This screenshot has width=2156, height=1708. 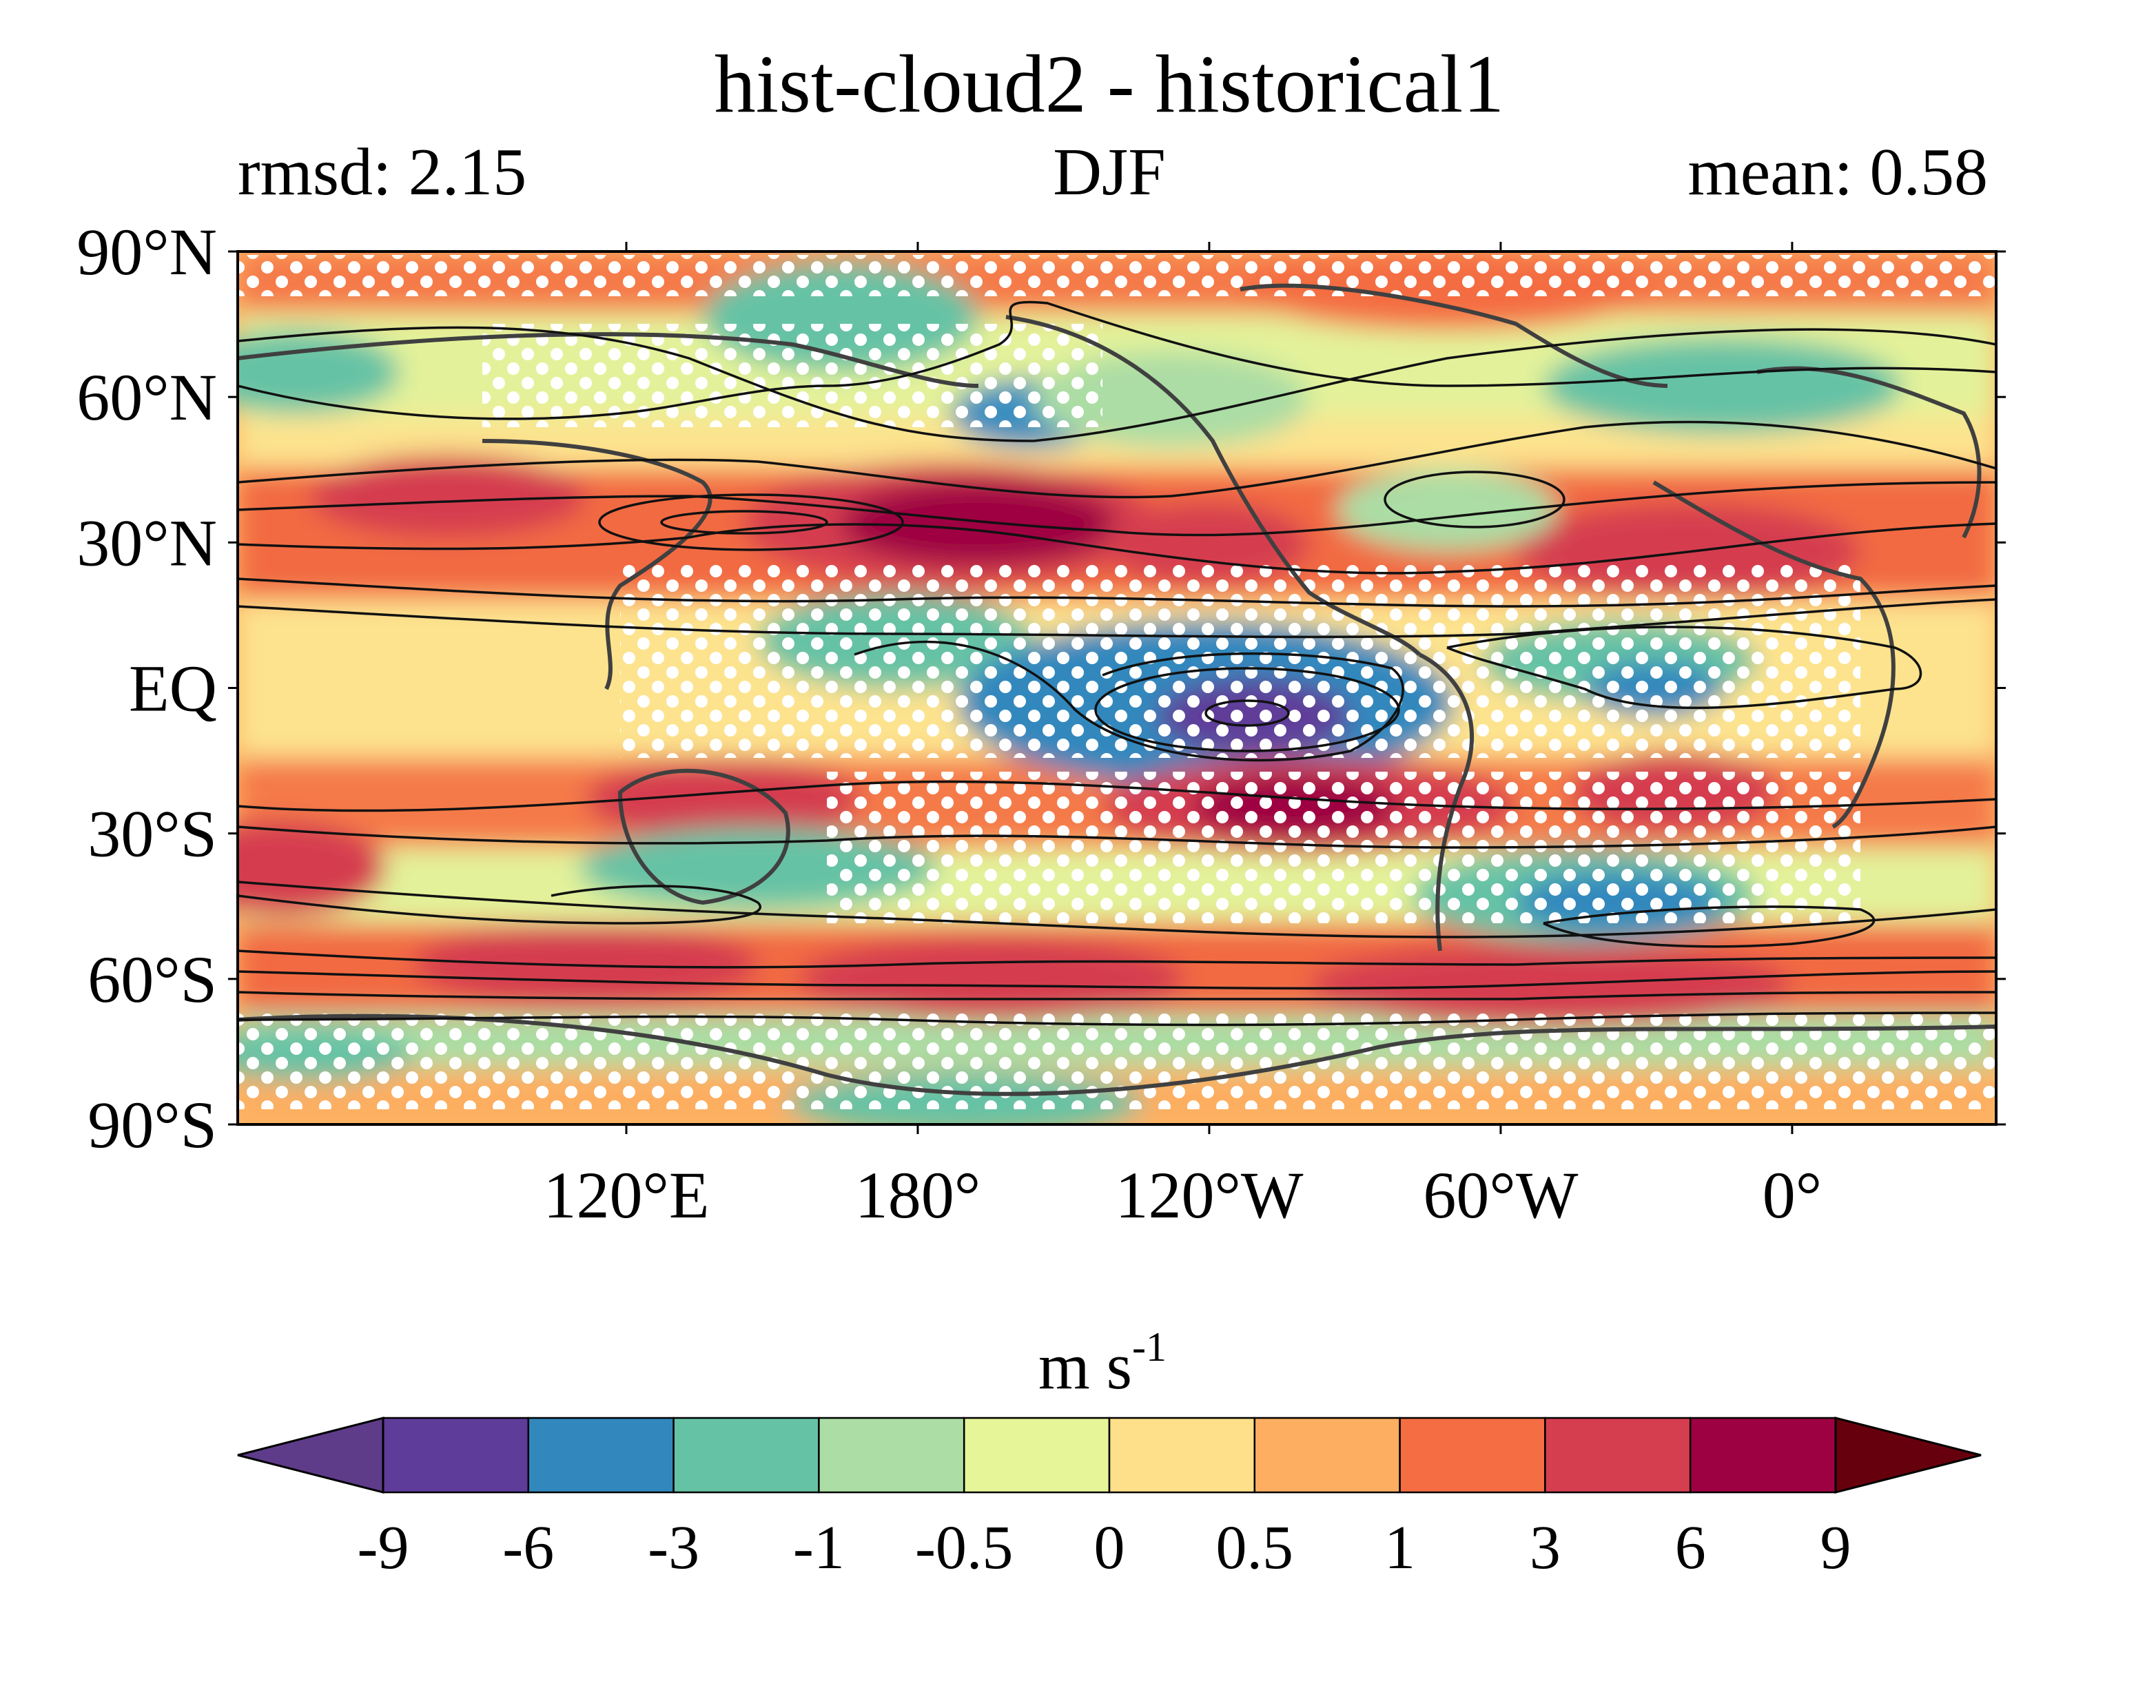 I want to click on y-tick-label: 60°S, so click(x=152, y=979).